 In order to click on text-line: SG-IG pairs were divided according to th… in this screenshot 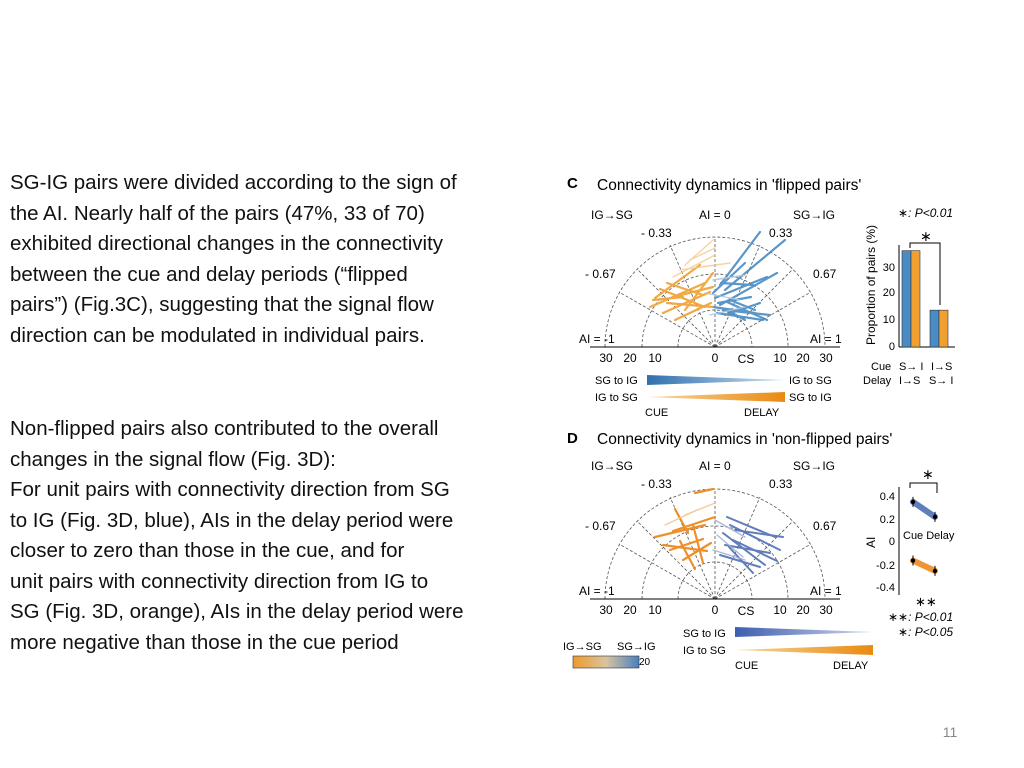, I will do `click(233, 182)`.